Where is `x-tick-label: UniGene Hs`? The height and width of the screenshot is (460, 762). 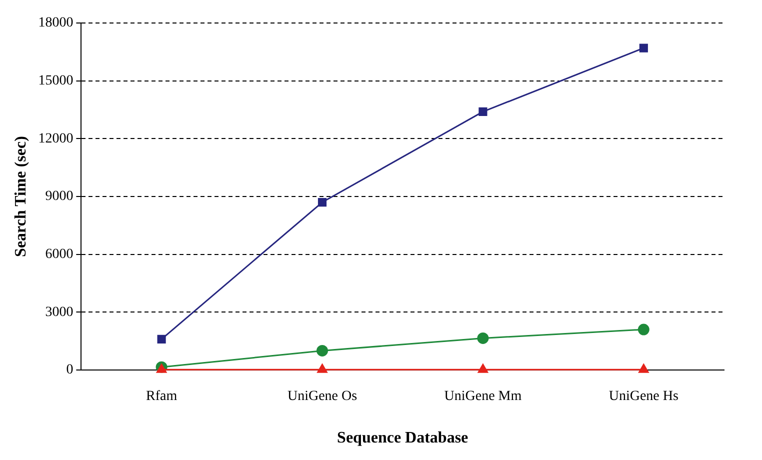
x-tick-label: UniGene Hs is located at coordinates (643, 396).